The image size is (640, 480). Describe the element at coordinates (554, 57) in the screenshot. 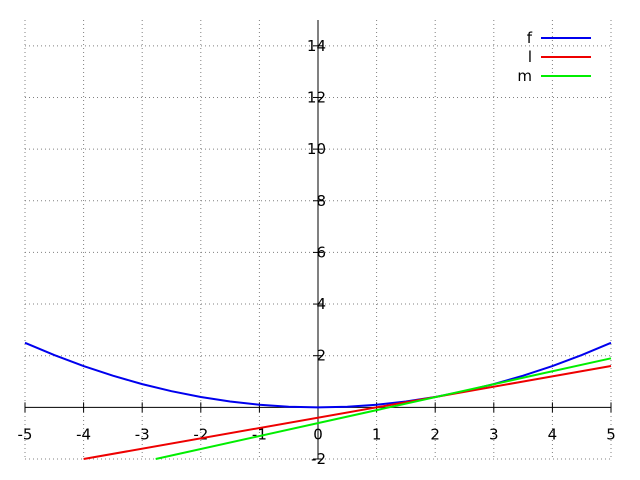

I see `legend: flm` at that location.